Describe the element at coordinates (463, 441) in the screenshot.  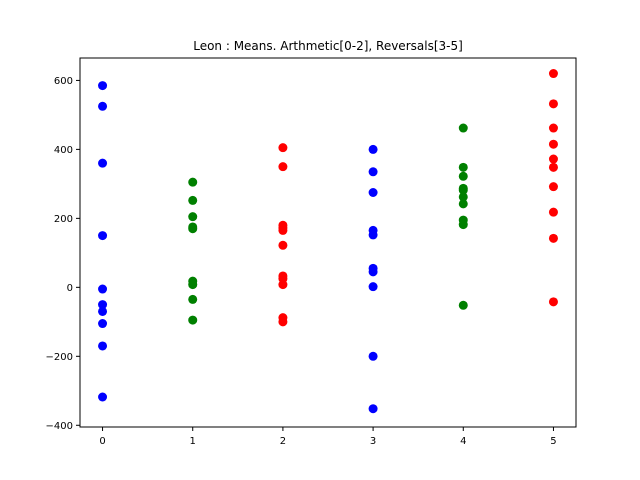
I see `x-tick-label: 4` at that location.